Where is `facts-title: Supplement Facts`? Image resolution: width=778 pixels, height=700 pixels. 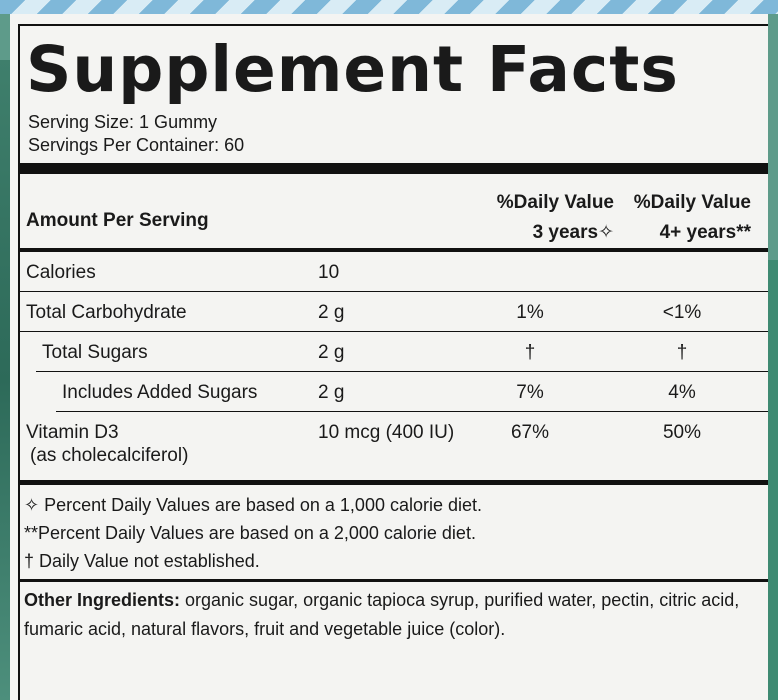
facts-title: Supplement Facts is located at coordinates (352, 69).